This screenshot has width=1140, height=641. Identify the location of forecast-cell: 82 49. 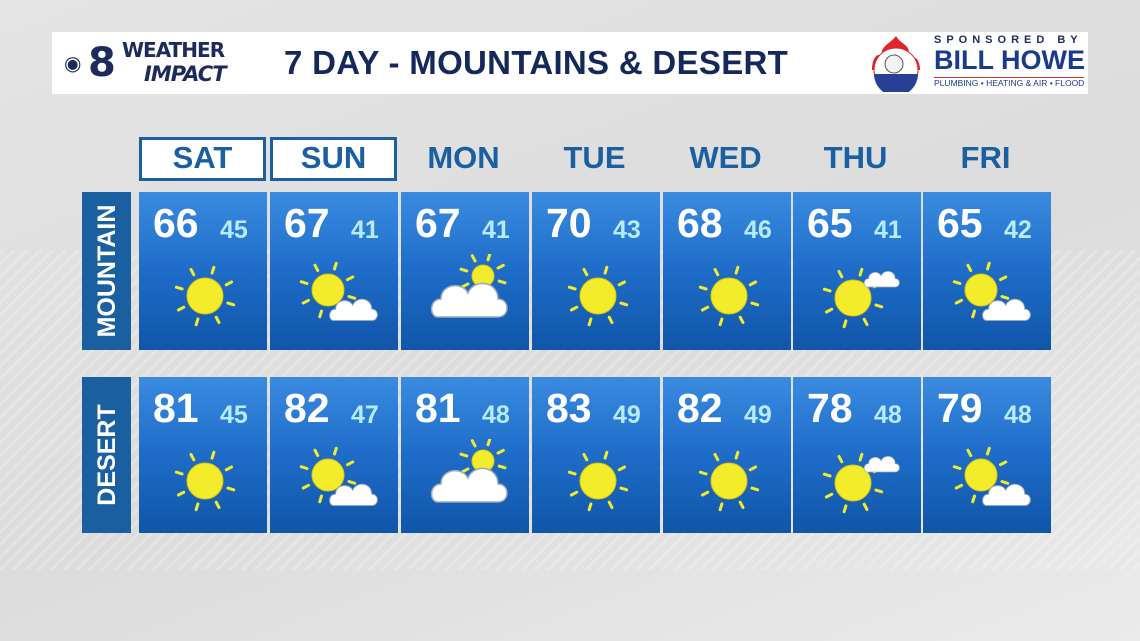
(727, 455).